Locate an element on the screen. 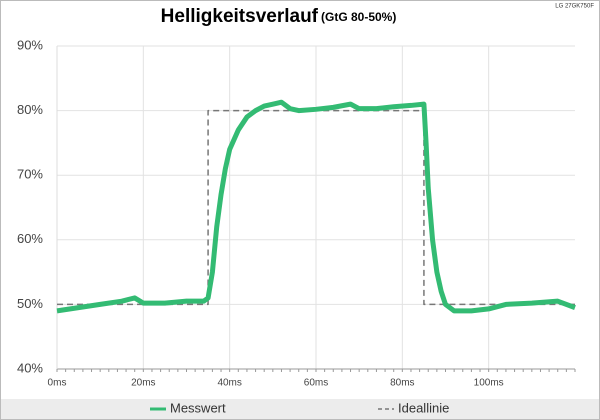 This screenshot has height=420, width=600. legend-label: Messwert is located at coordinates (198, 407).